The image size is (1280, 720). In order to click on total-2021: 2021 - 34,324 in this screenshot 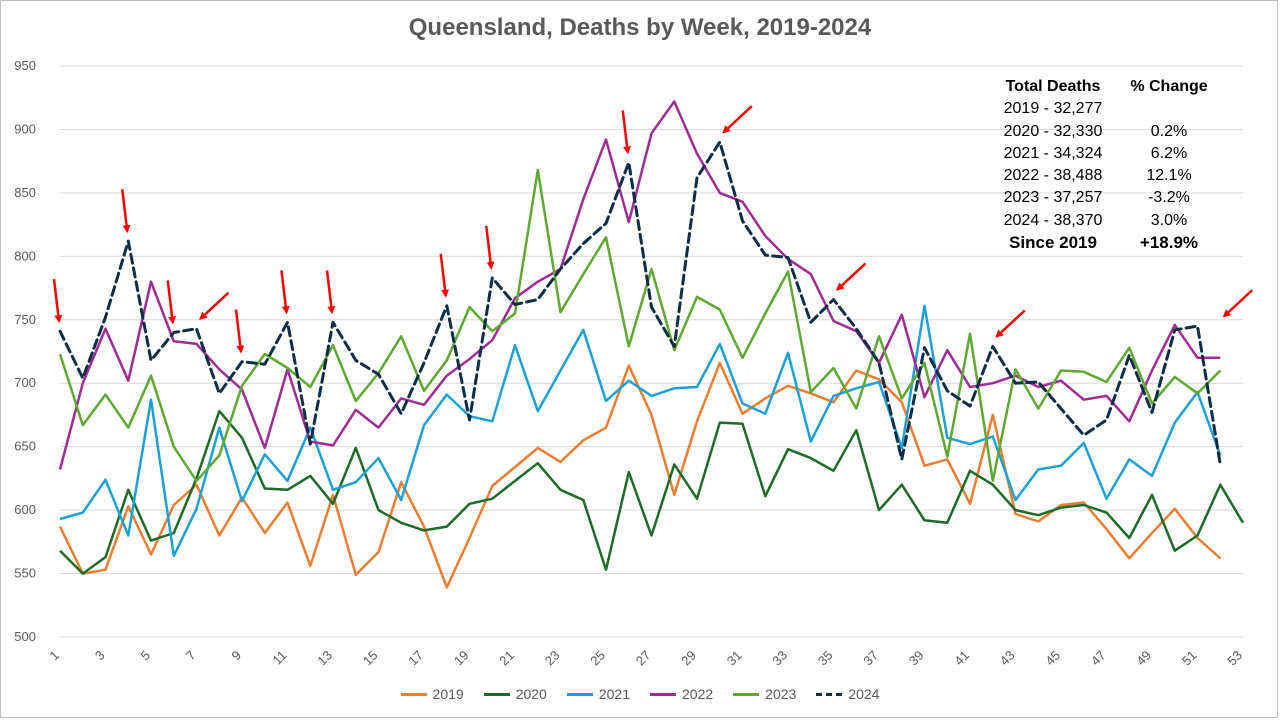, I will do `click(1053, 153)`.